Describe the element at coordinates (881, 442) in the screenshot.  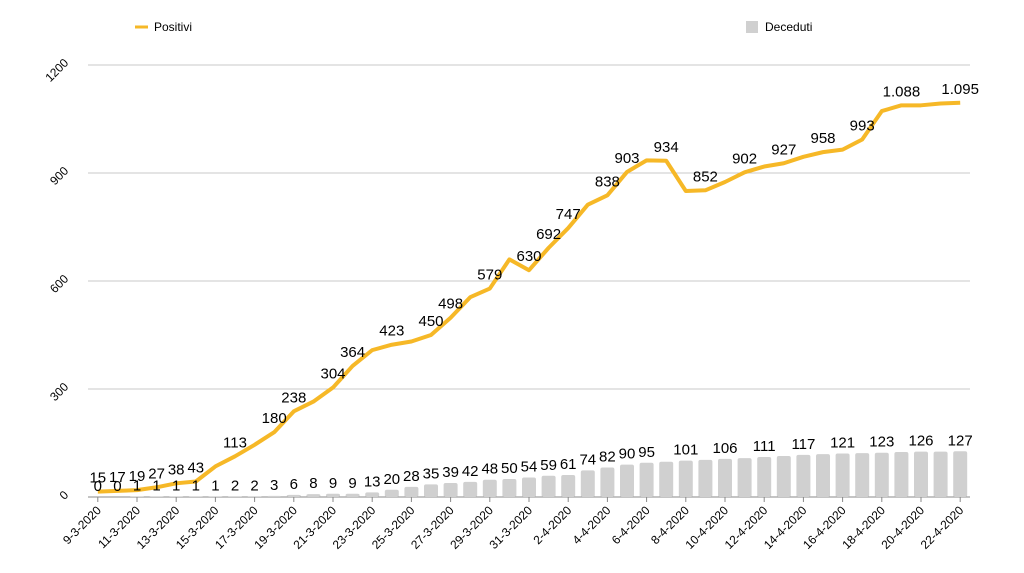
I see `value-label: 123` at that location.